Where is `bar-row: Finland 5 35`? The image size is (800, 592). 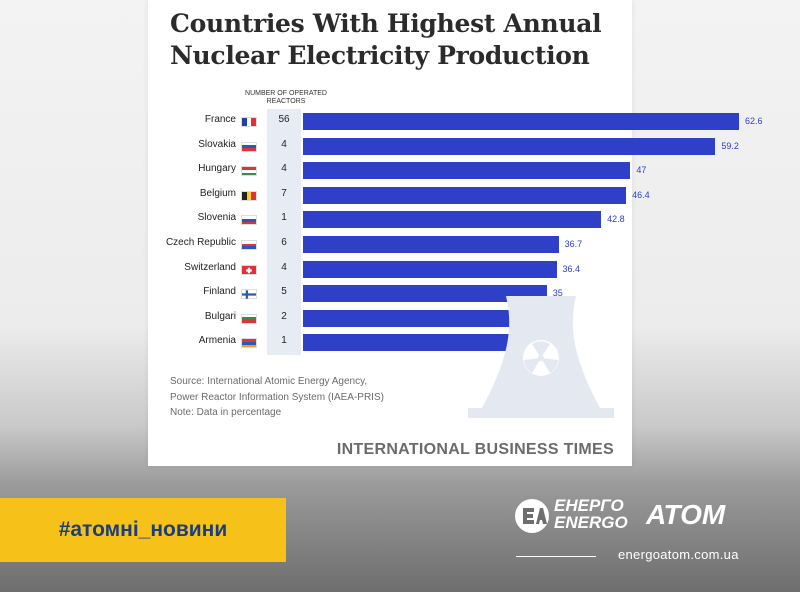
bar-row: Finland 5 35 is located at coordinates (390, 293).